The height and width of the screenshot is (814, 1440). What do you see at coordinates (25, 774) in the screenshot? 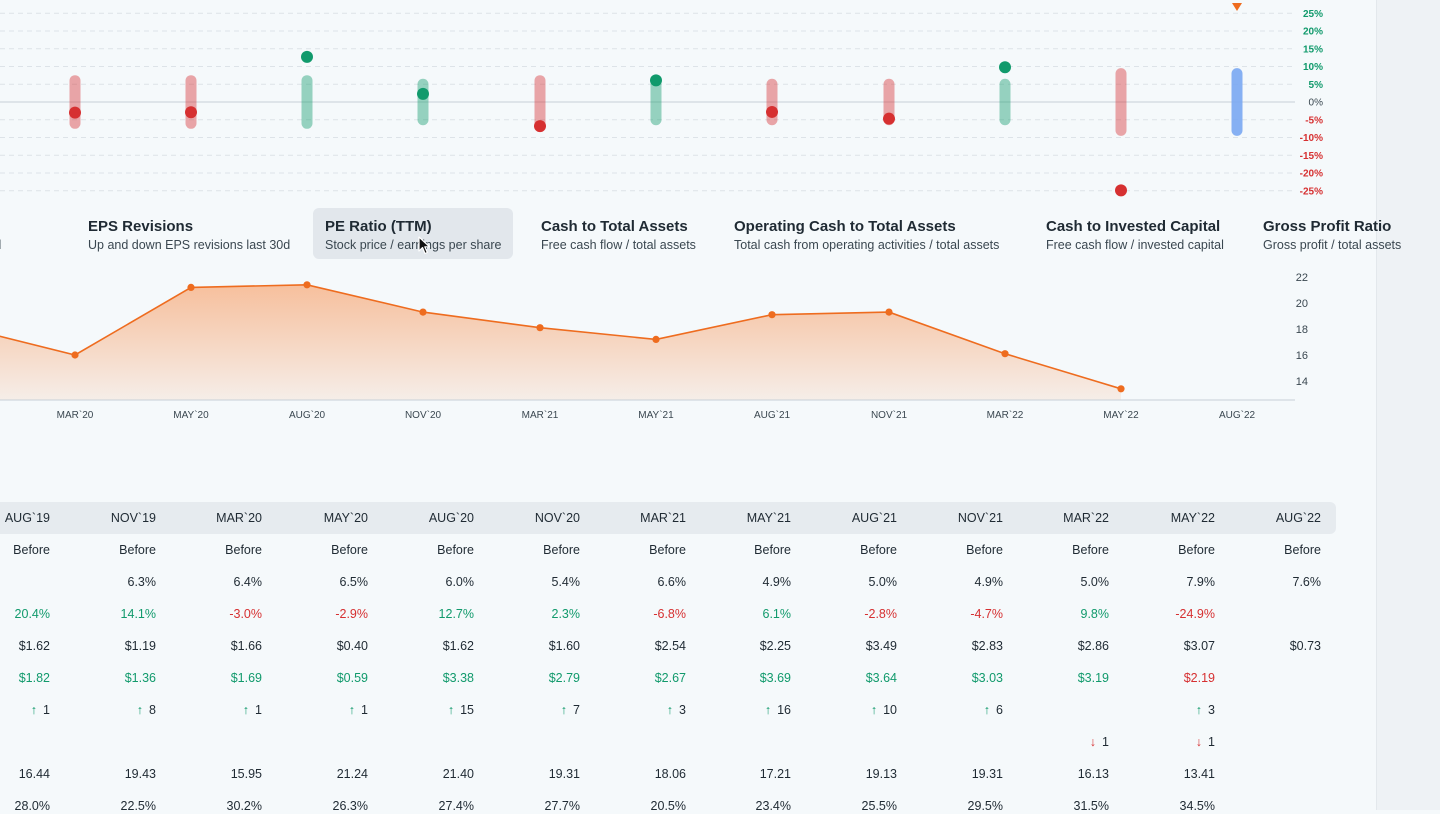
I see `table-cell: 16.44` at bounding box center [25, 774].